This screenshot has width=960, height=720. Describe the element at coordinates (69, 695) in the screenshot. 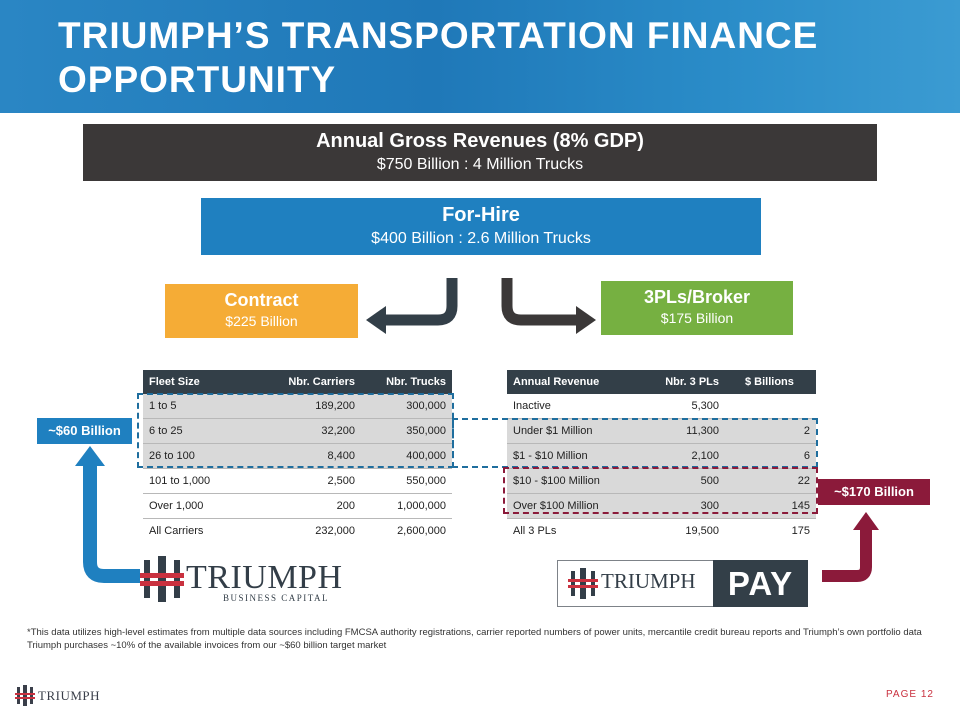

I see `footer-brand: TRIUMPH` at that location.